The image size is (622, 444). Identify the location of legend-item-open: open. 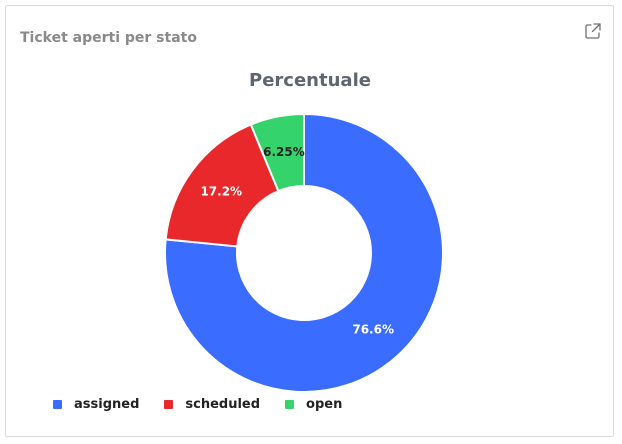
(311, 404).